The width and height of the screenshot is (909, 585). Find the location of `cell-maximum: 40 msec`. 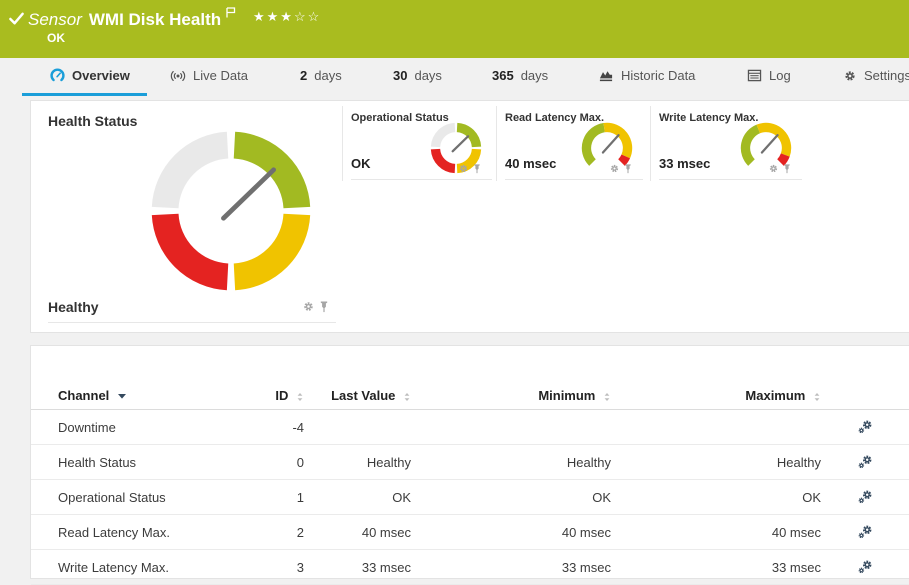

cell-maximum: 40 msec is located at coordinates (796, 532).